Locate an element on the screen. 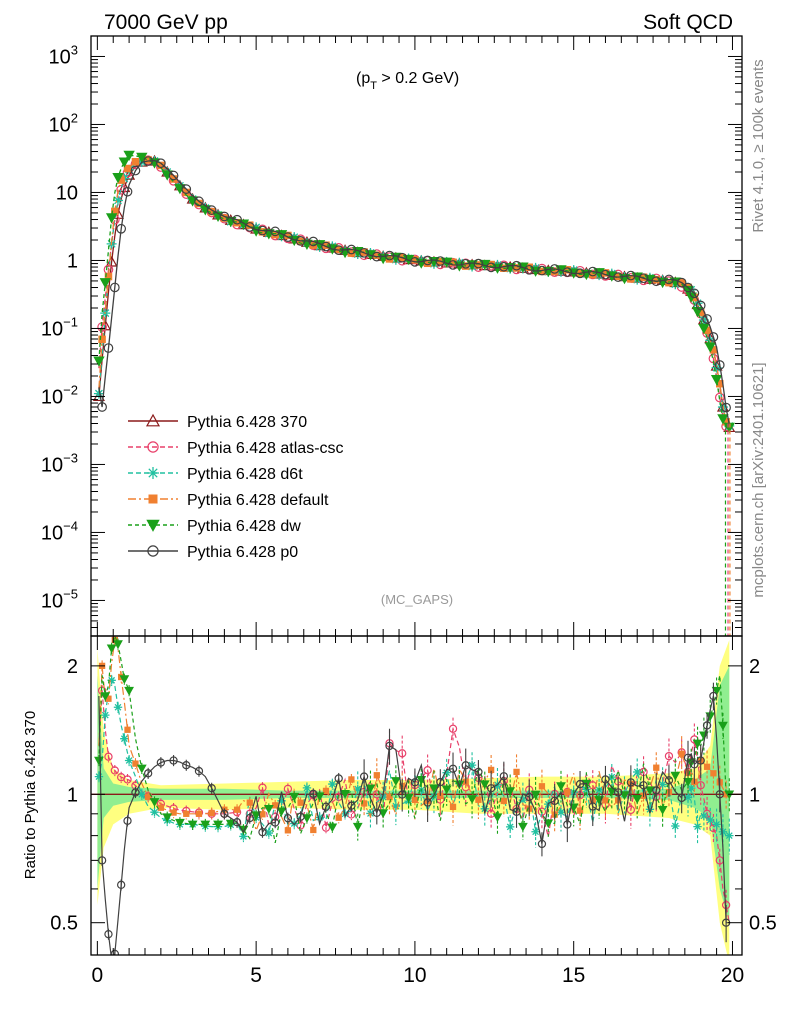 Image resolution: width=786 pixels, height=1024 pixels. legend-item-0: Pythia 6.428 370 is located at coordinates (217, 422).